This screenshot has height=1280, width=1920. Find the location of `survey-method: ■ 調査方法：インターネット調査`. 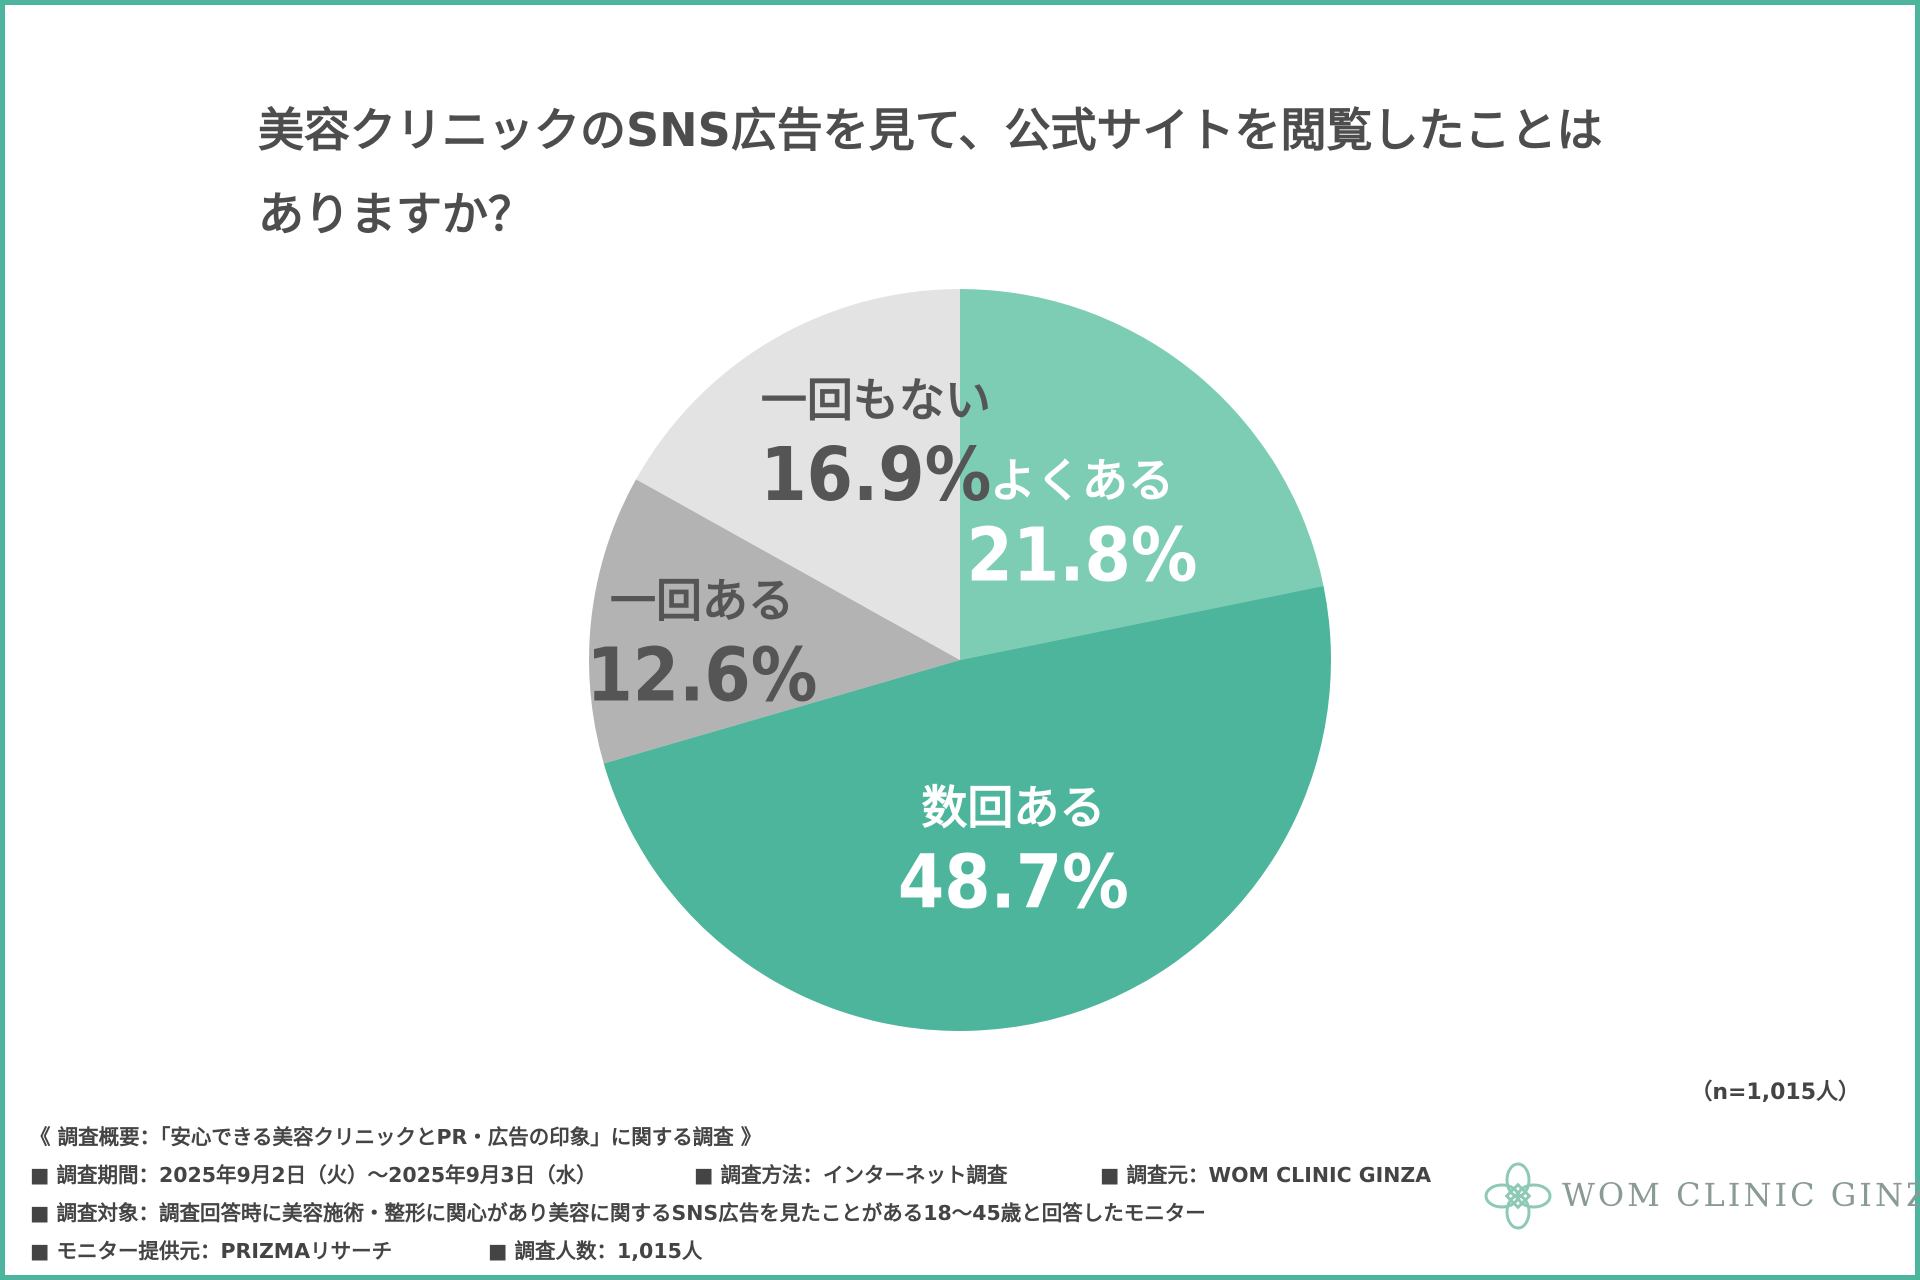

survey-method: ■ 調査方法：インターネット調査 is located at coordinates (851, 1175).